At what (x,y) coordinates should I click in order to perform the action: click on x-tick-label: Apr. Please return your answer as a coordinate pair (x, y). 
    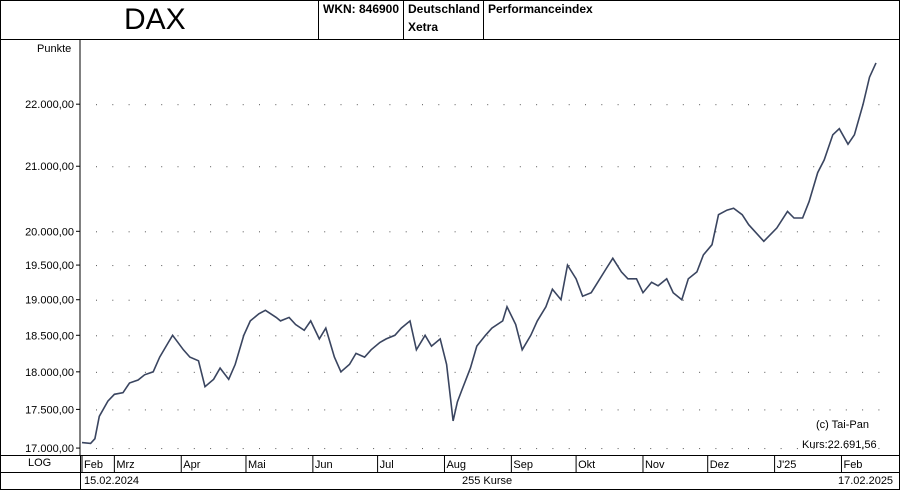
    Looking at the image, I should click on (191, 465).